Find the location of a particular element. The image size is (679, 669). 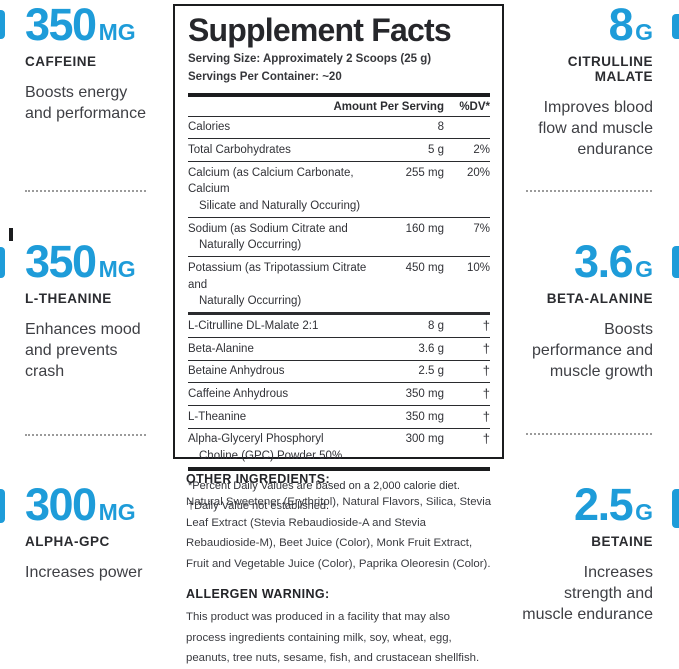

ingredient-name: Alpha-Glyceryl Phosphoryl is located at coordinates (256, 439).